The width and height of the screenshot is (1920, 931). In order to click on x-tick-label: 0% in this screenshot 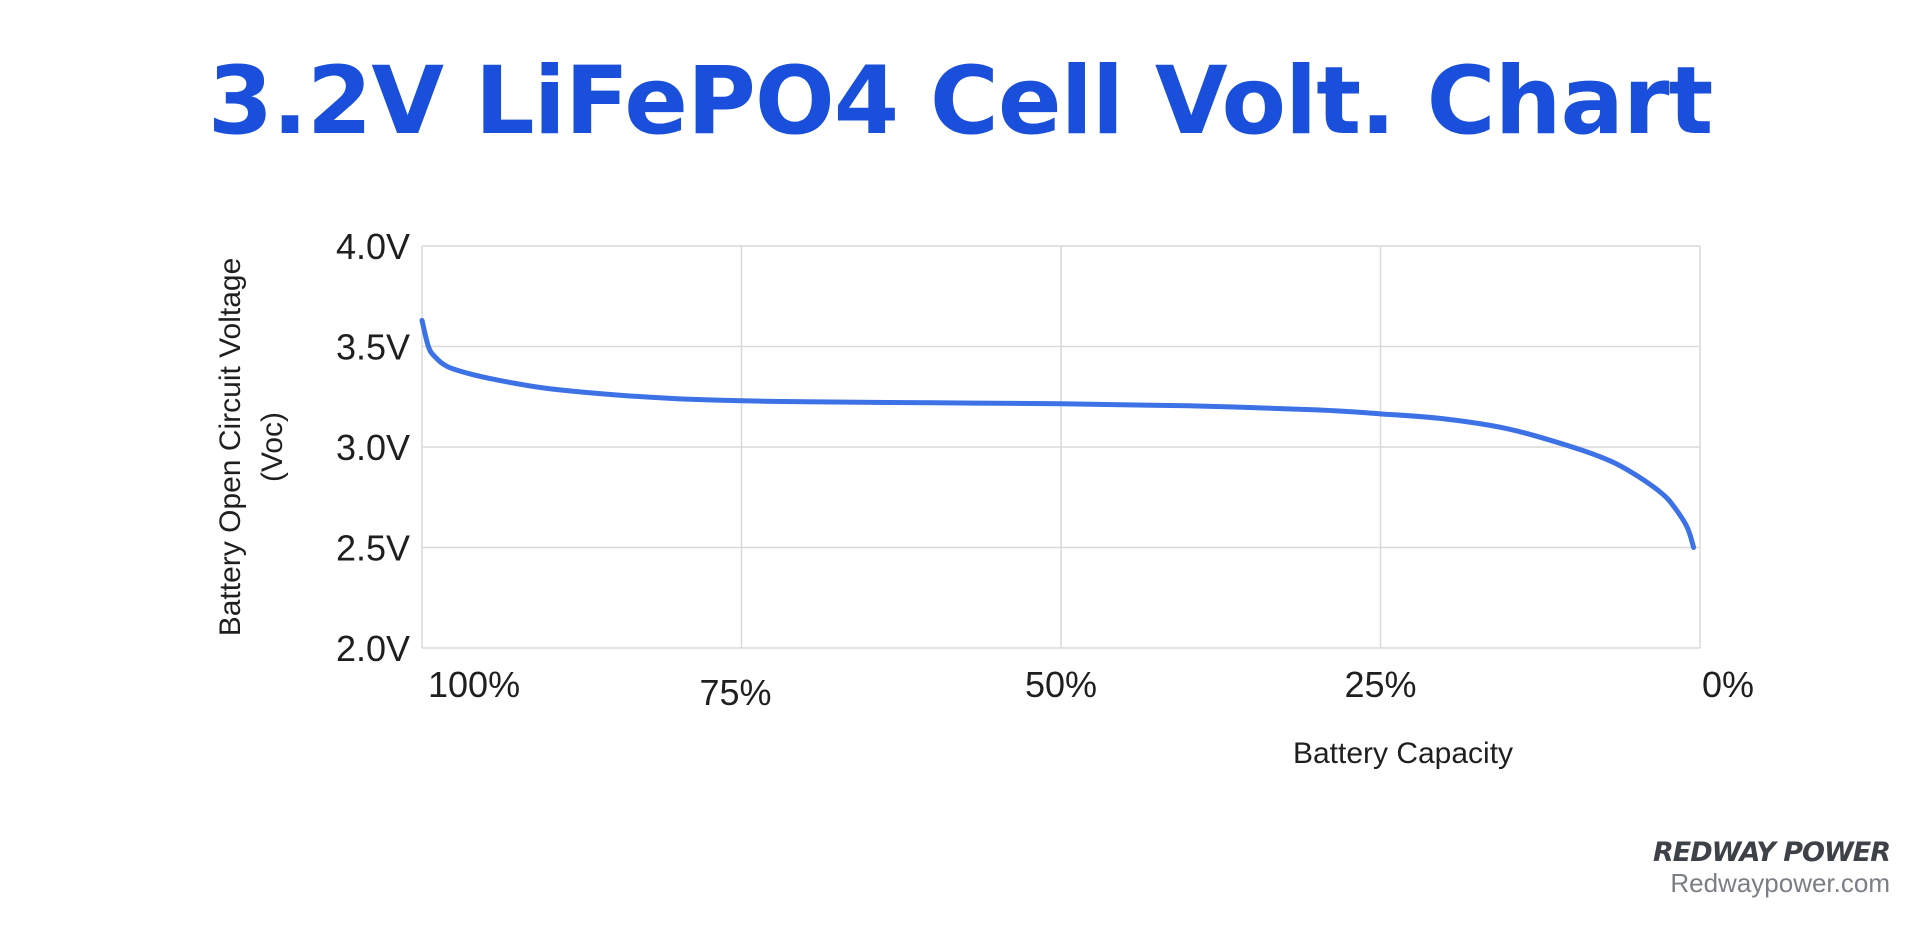, I will do `click(1728, 684)`.